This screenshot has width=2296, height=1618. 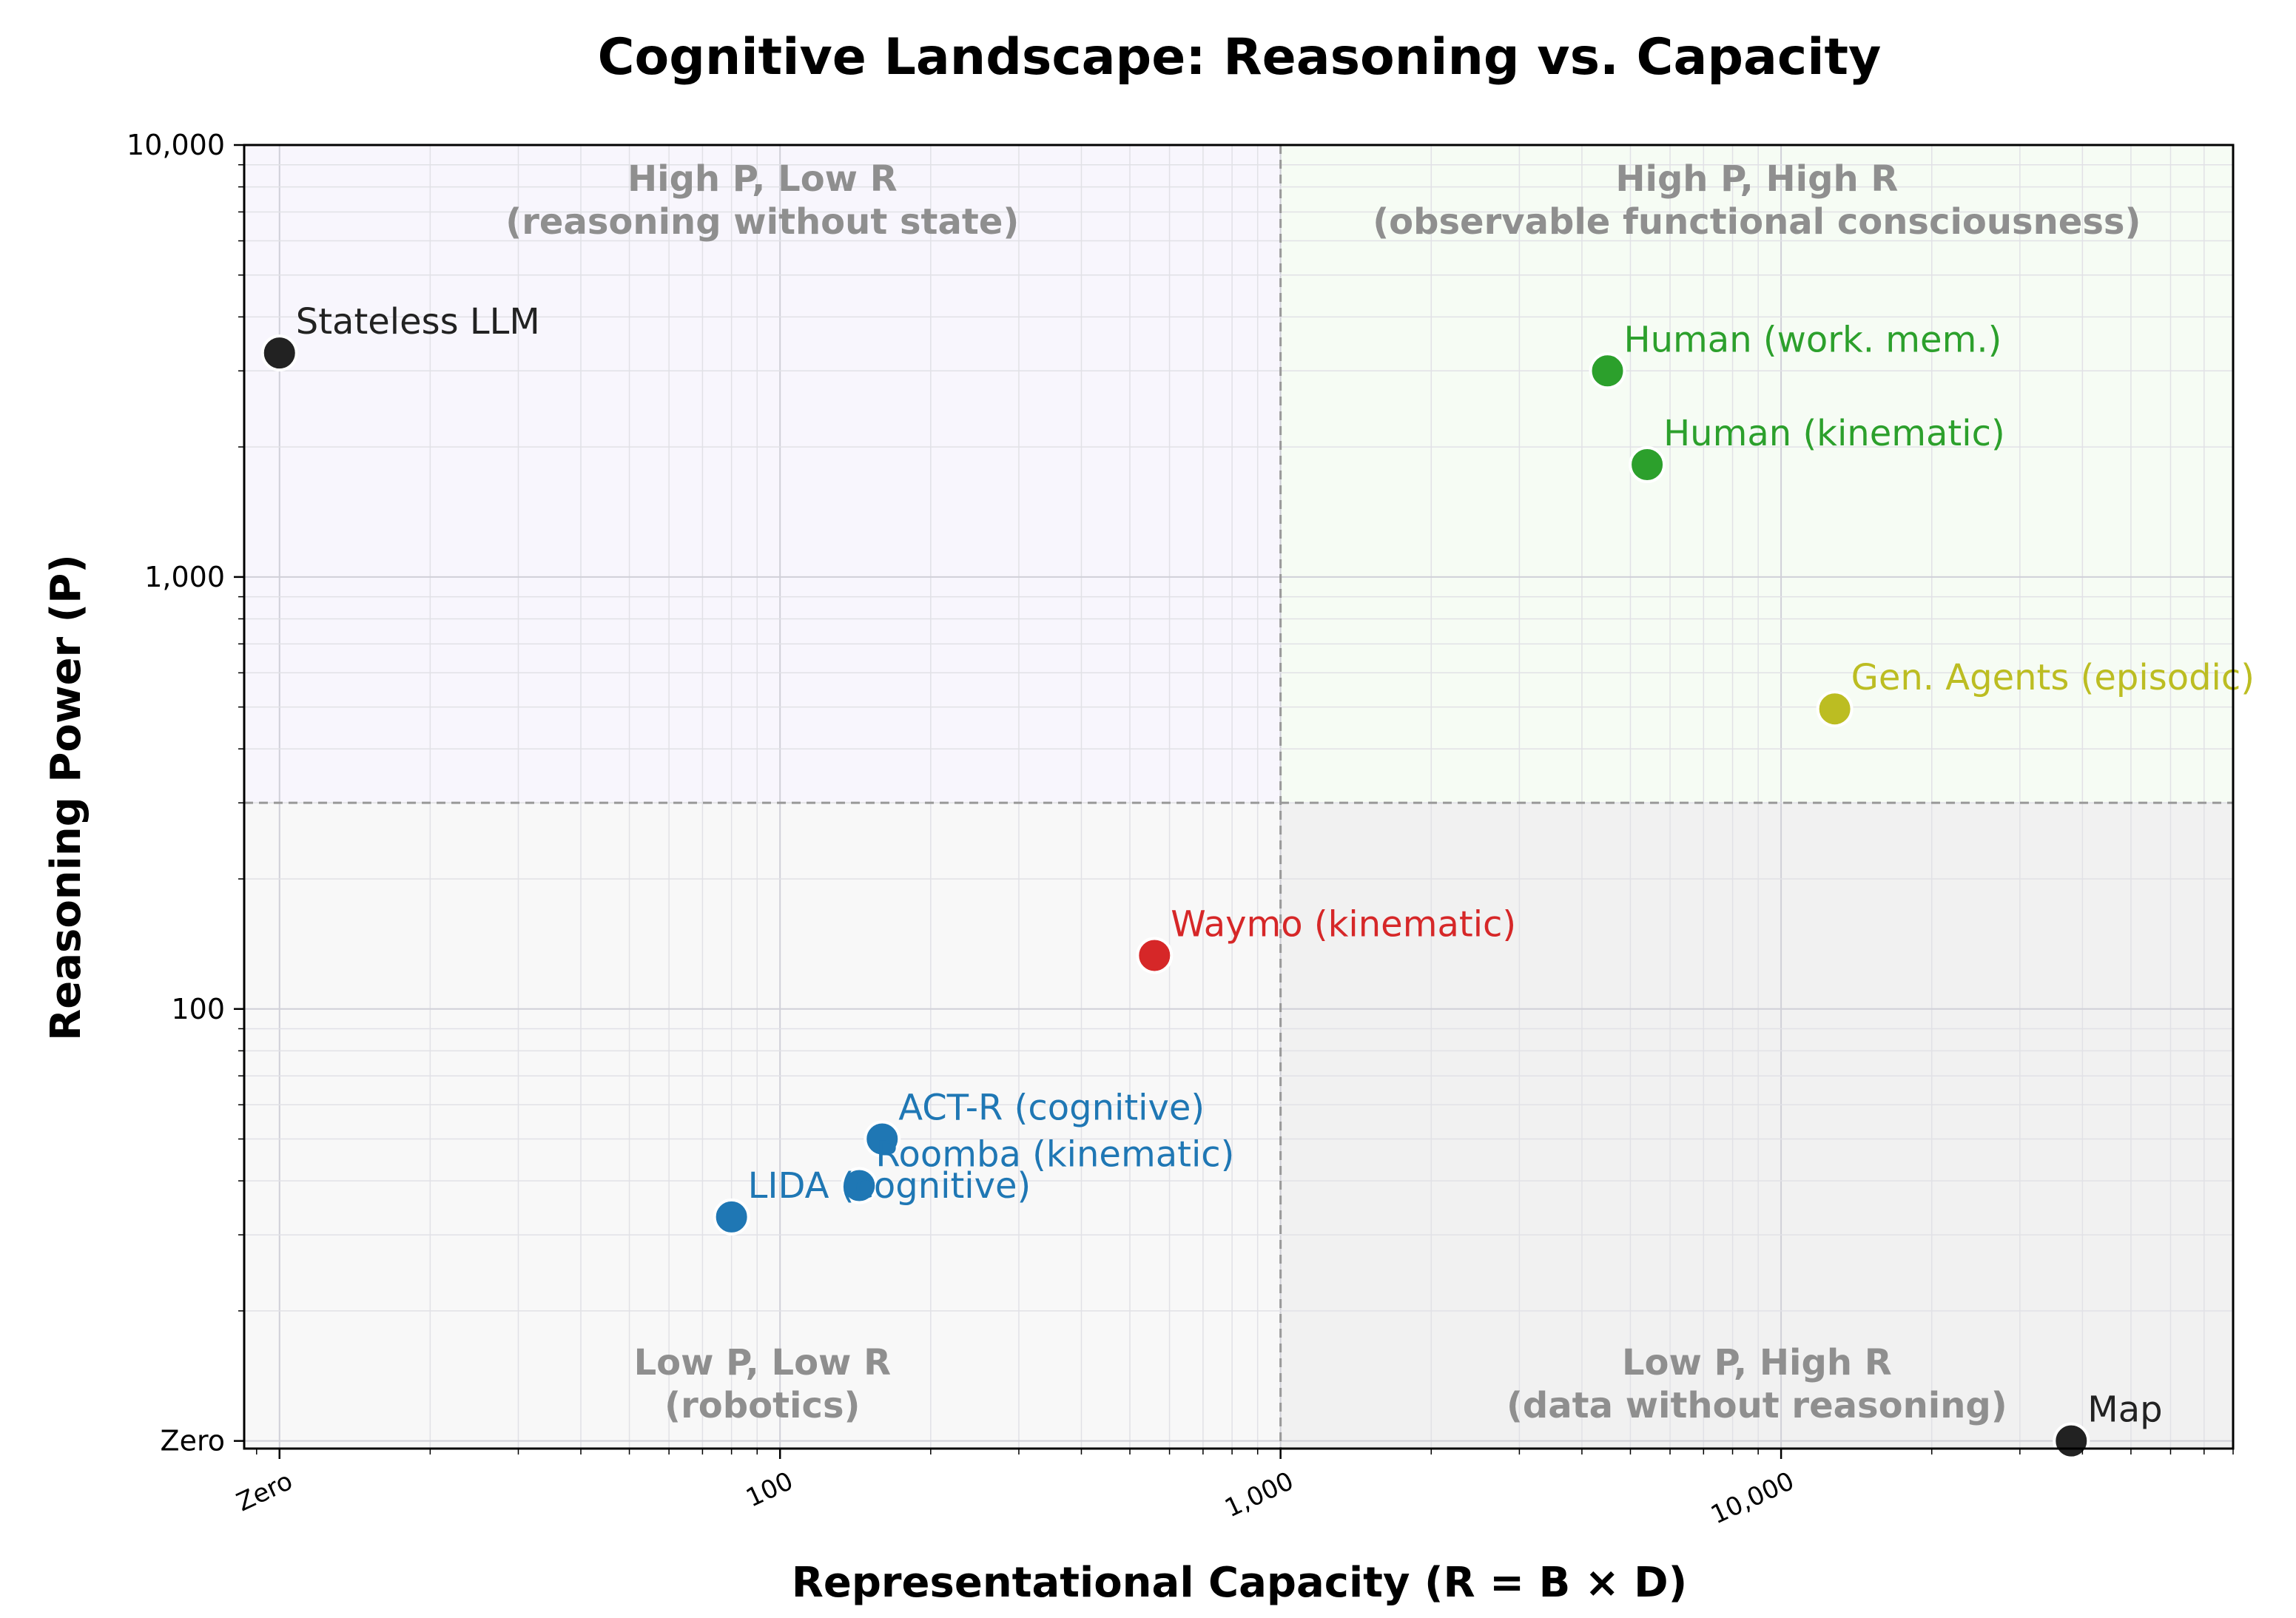 I want to click on quadrant-label-top-left-line1: High P, Low R, so click(x=762, y=179).